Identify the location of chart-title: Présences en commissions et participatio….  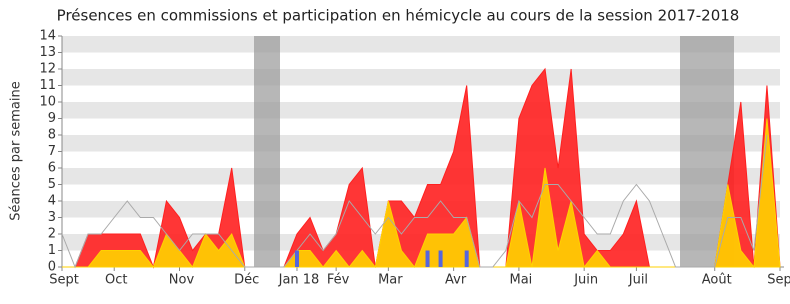
(398, 16).